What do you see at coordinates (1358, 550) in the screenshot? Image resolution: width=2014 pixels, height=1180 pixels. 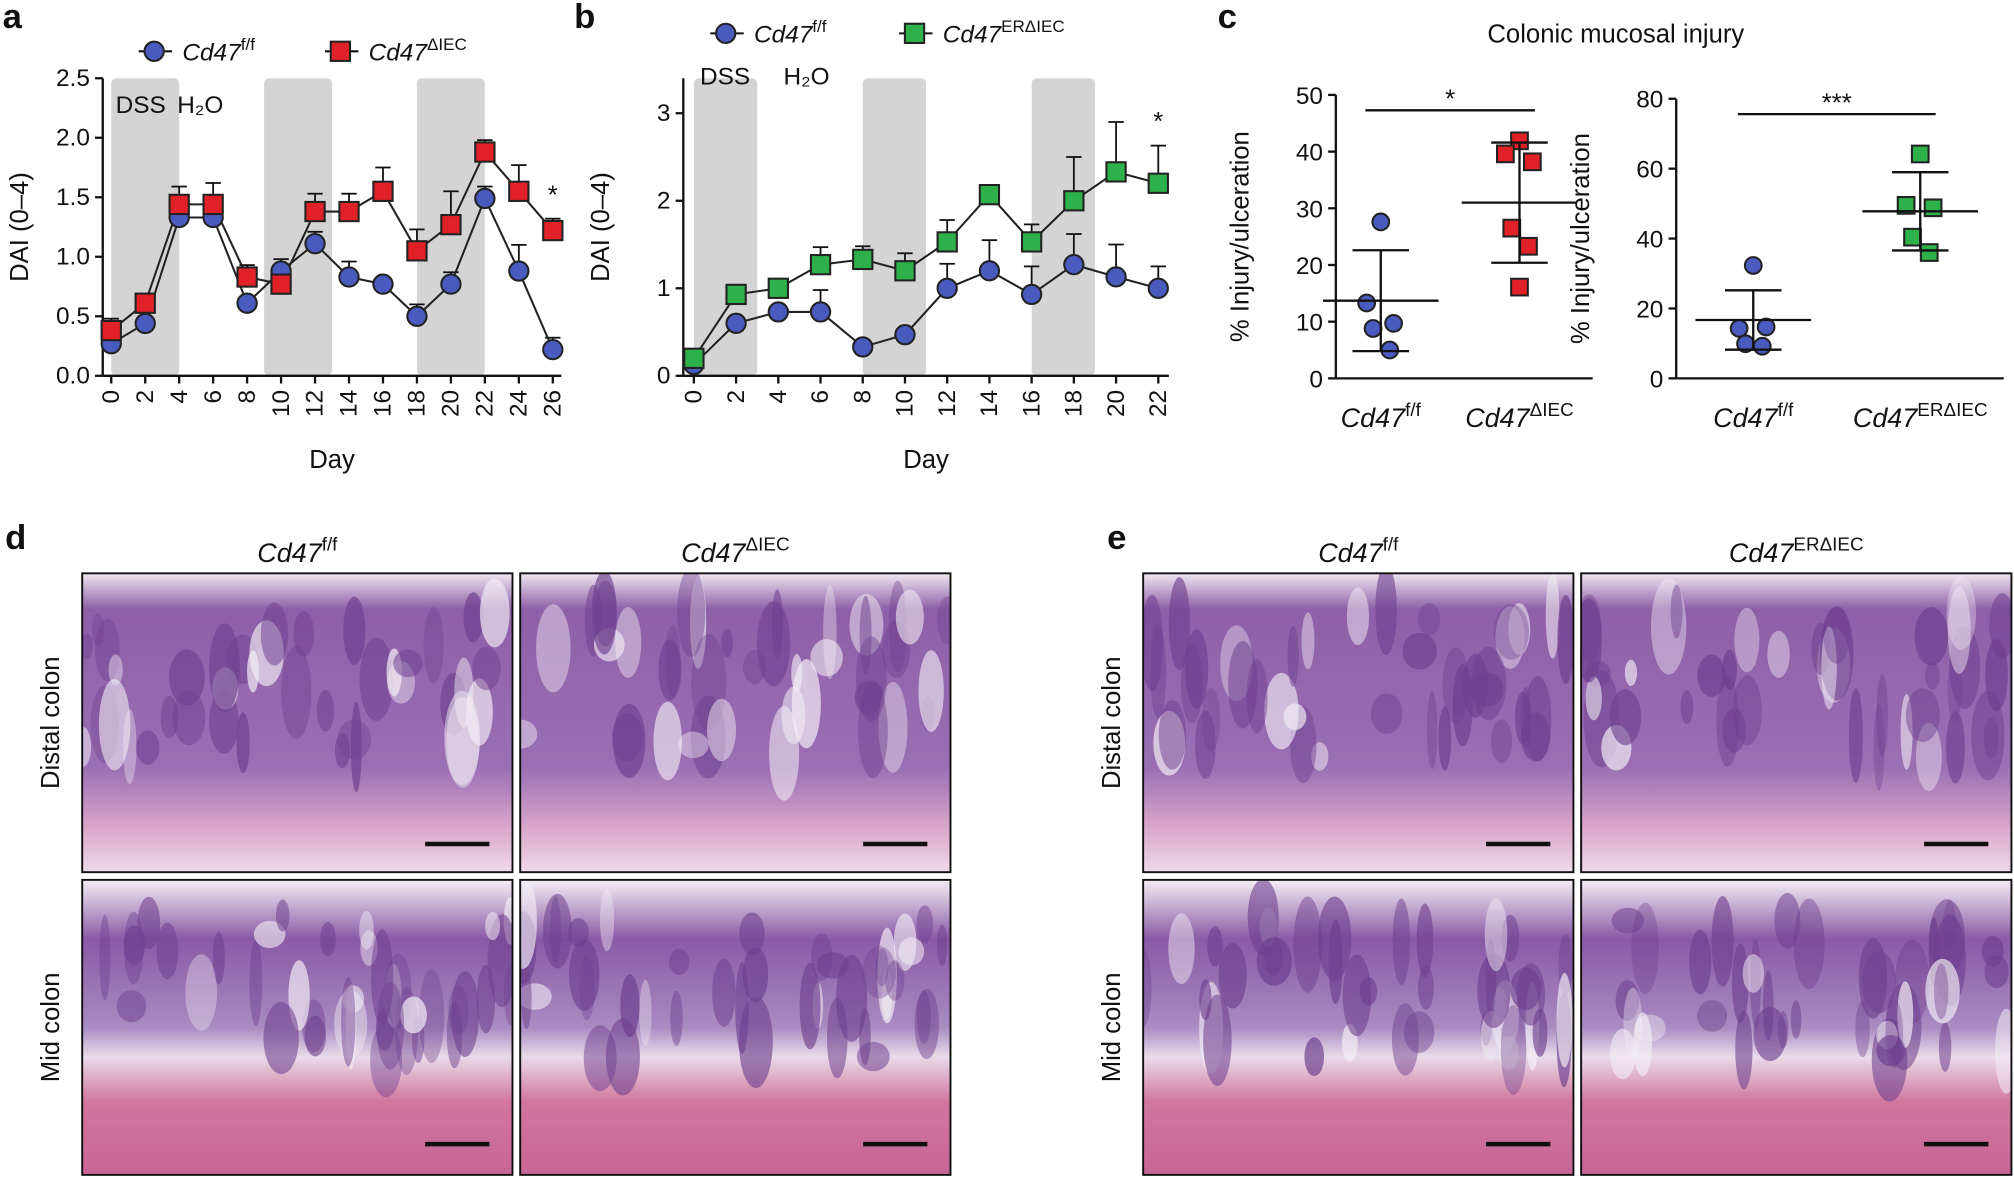 I see `column-label: Cd47f/f` at bounding box center [1358, 550].